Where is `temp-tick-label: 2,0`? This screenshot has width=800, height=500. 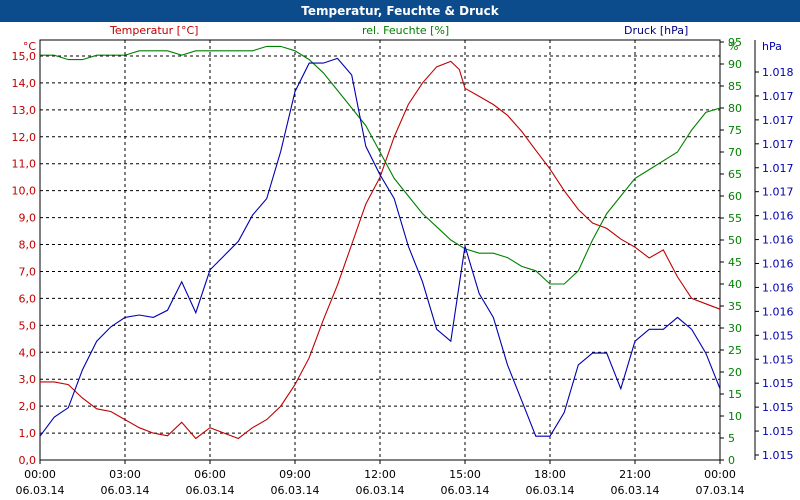
temp-tick-label: 2,0 is located at coordinates (28, 406).